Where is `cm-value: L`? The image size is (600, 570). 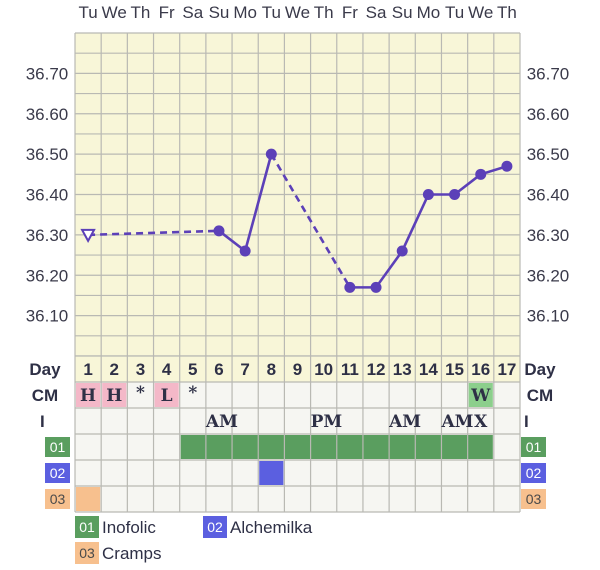 cm-value: L is located at coordinates (167, 396).